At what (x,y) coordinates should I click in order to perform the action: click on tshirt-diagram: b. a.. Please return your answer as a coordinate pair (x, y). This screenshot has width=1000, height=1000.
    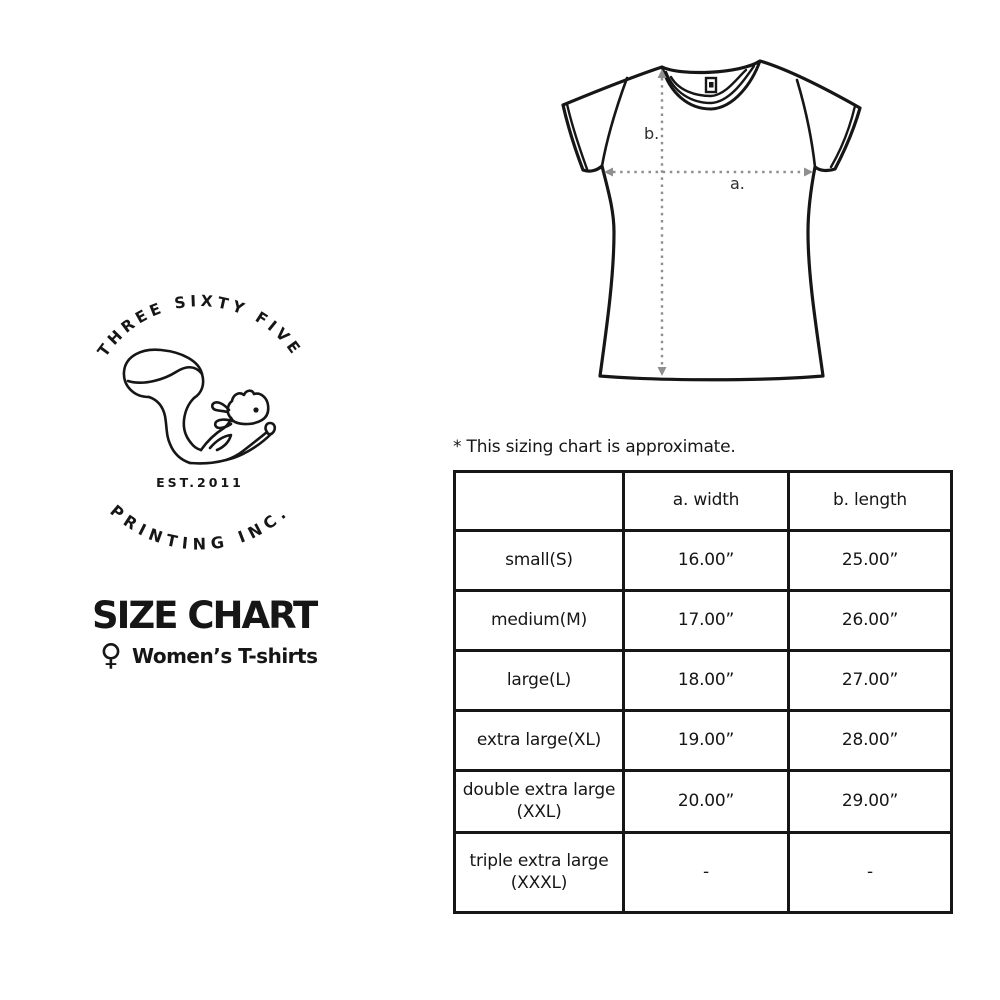
    Looking at the image, I should click on (711, 220).